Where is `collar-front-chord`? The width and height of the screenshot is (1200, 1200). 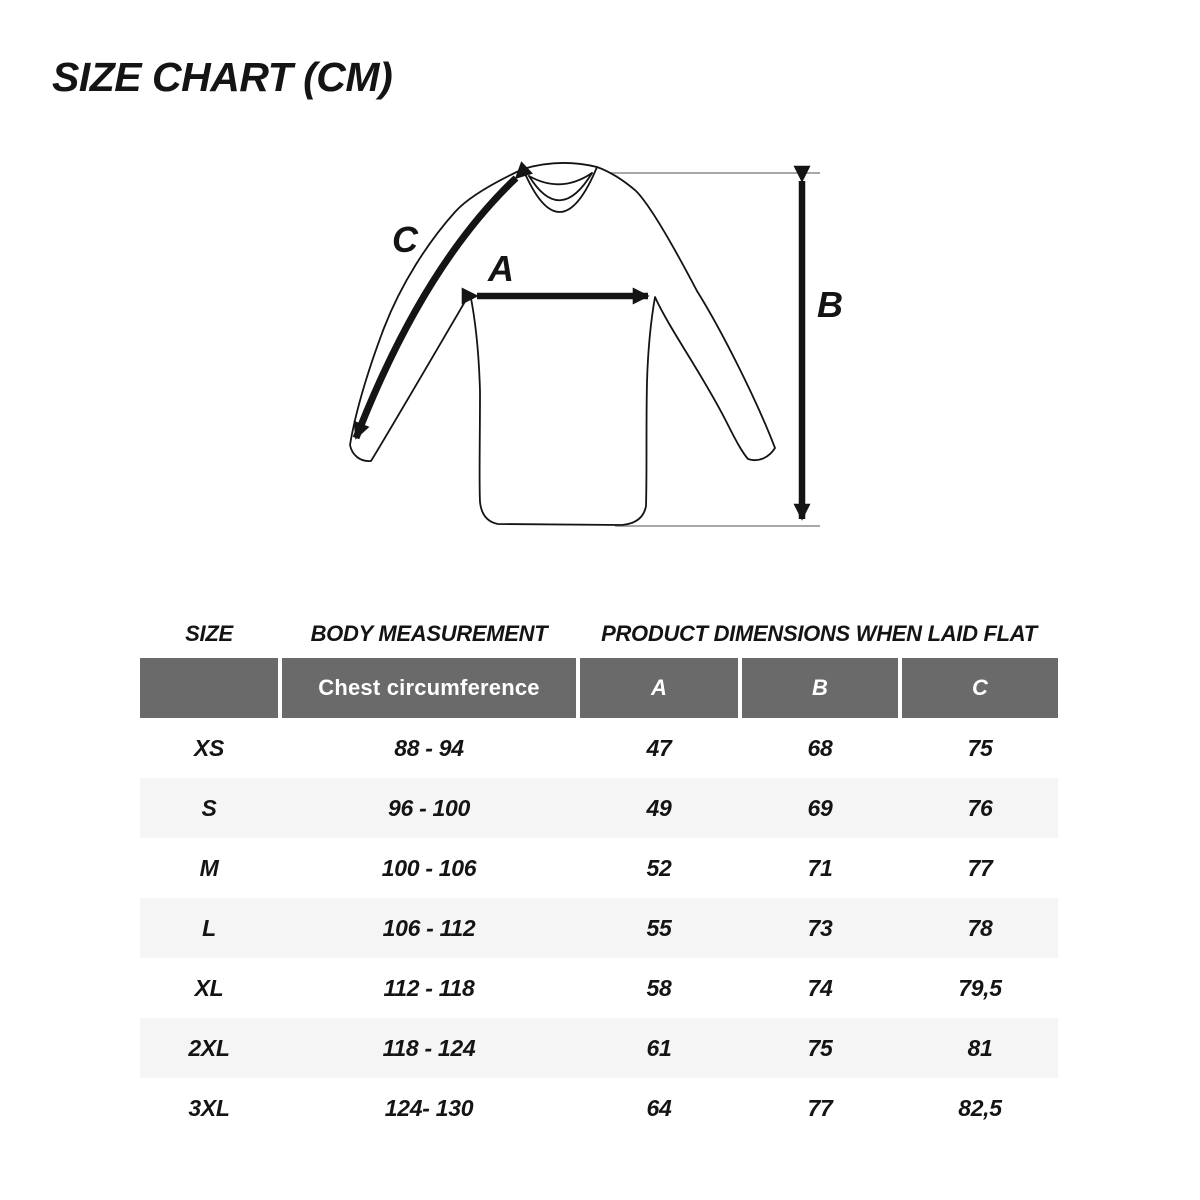
collar-front-chord is located at coordinates (560, 179).